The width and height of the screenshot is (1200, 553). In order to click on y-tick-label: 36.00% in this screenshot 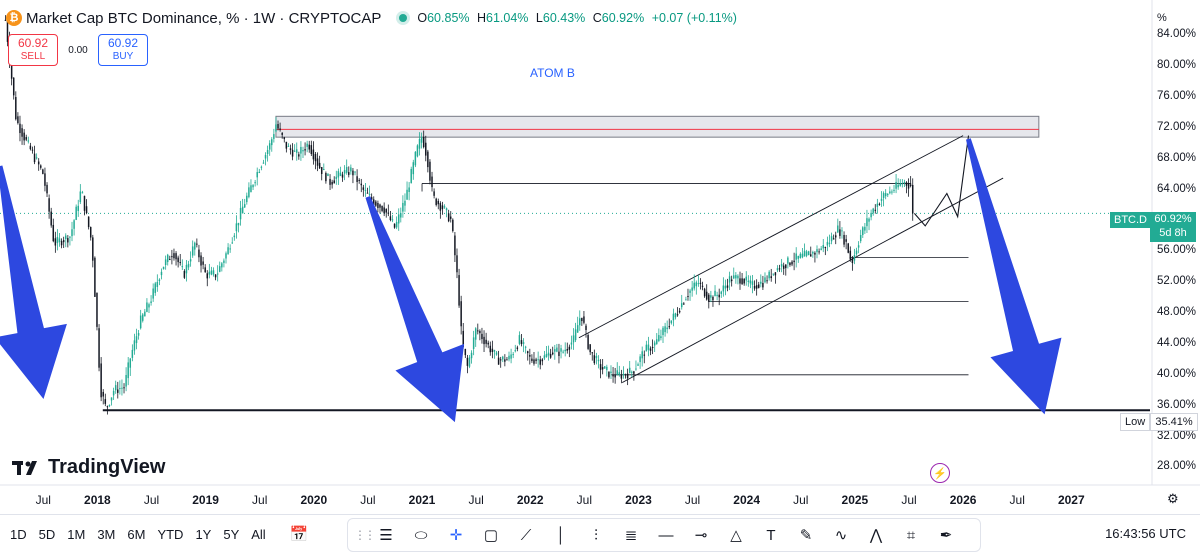, I will do `click(1177, 404)`.